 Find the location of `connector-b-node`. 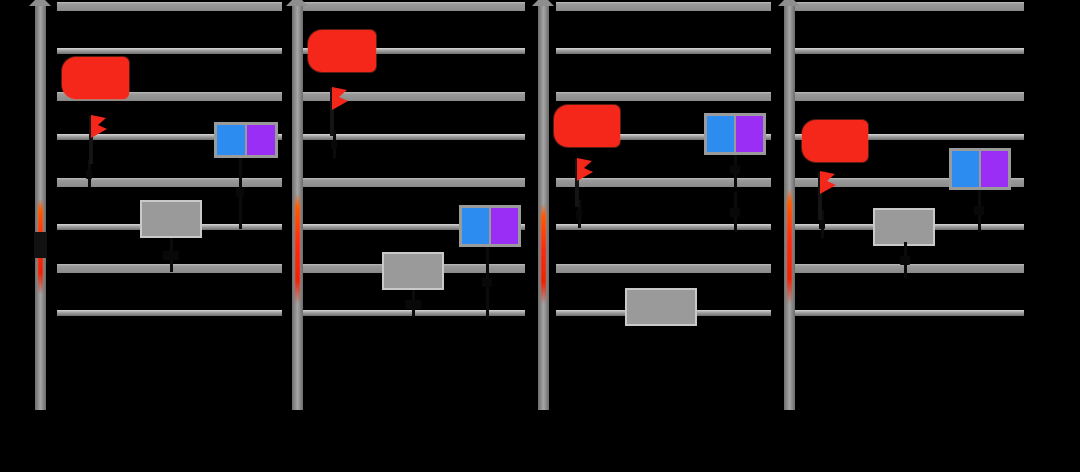

connector-b-node is located at coordinates (171, 255).